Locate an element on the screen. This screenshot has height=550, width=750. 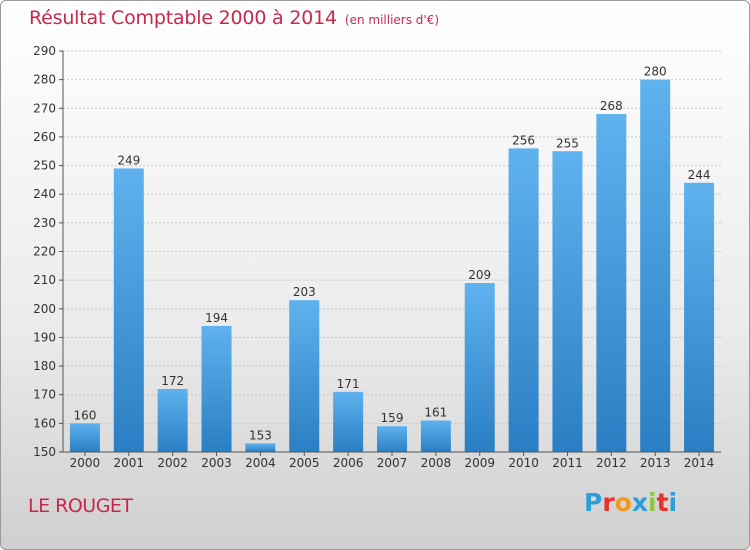
data-label: 194 is located at coordinates (216, 318).